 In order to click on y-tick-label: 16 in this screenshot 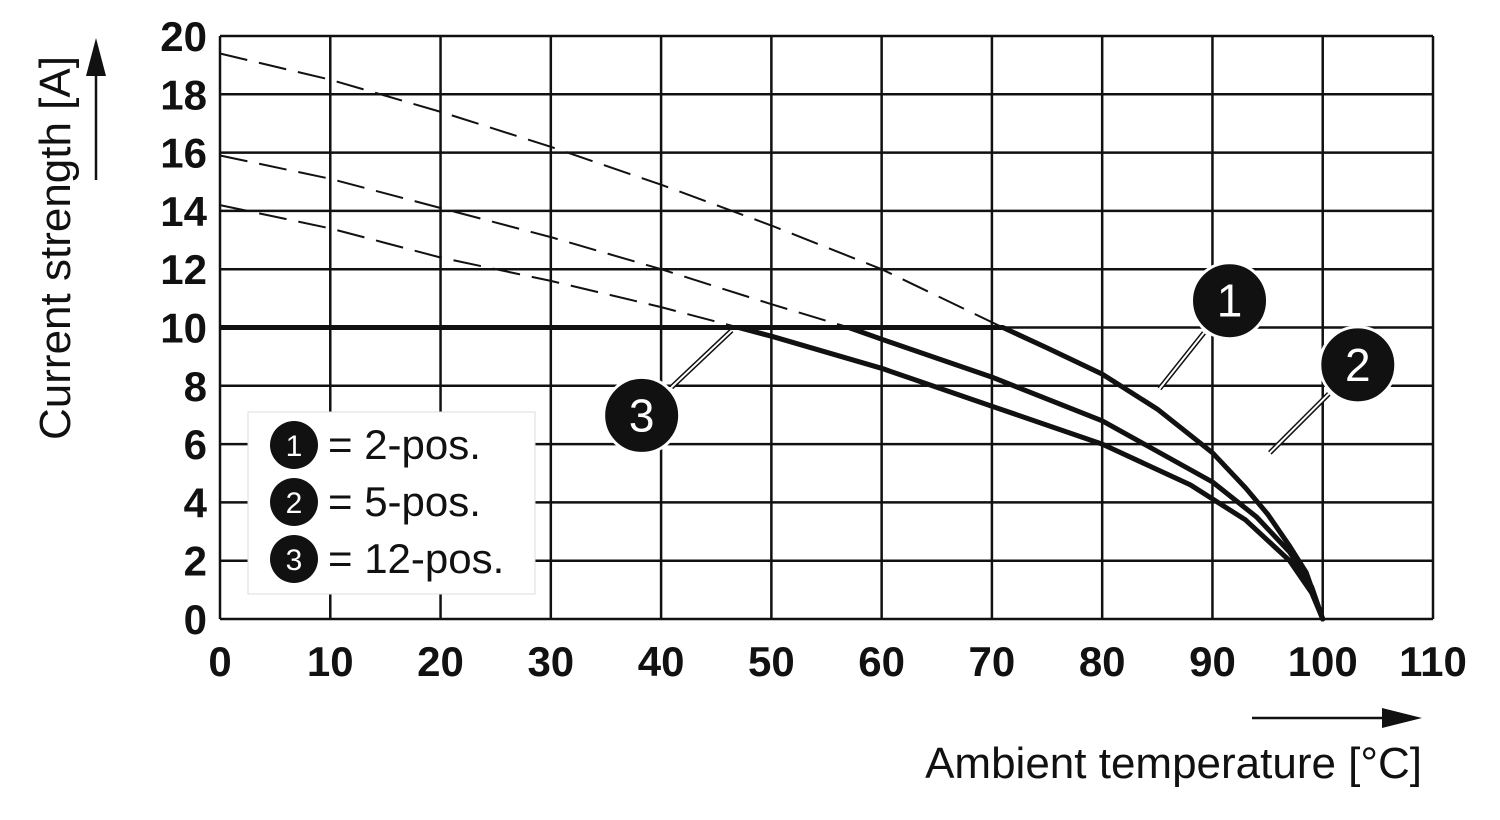, I will do `click(183, 153)`.